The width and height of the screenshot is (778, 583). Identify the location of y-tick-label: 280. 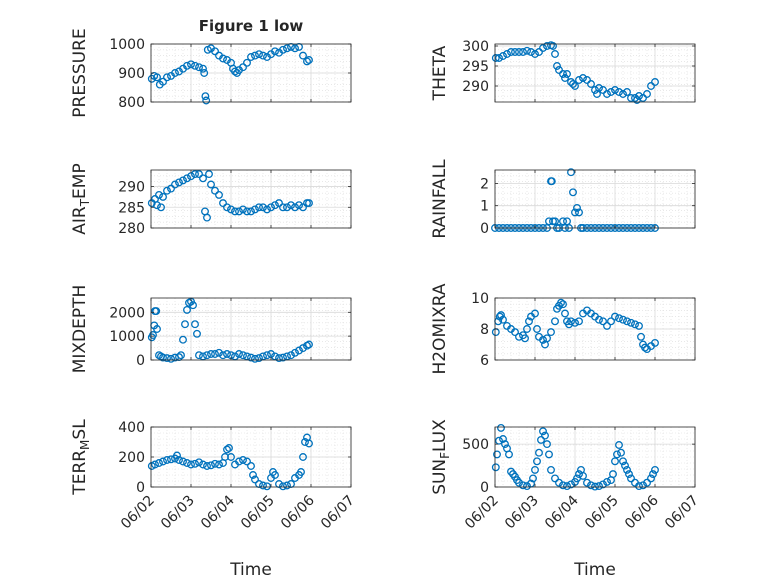
(131, 229).